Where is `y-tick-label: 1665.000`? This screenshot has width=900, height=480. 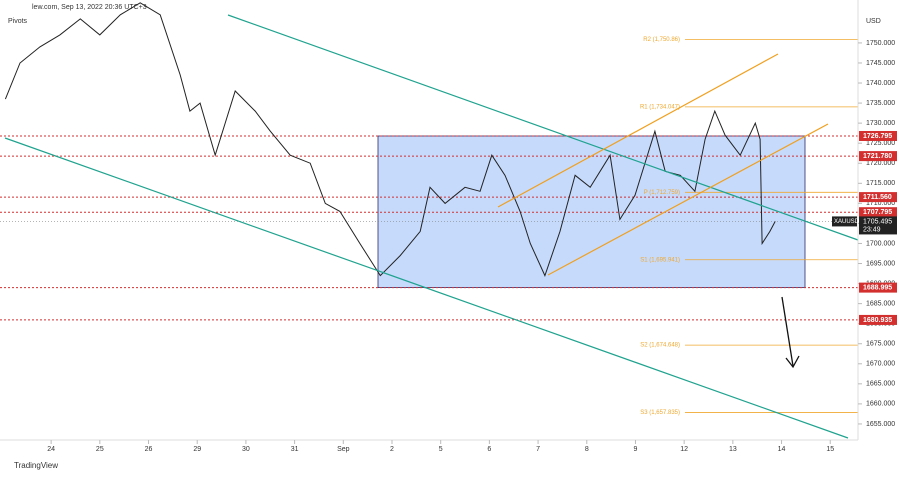
y-tick-label: 1665.000 is located at coordinates (880, 384).